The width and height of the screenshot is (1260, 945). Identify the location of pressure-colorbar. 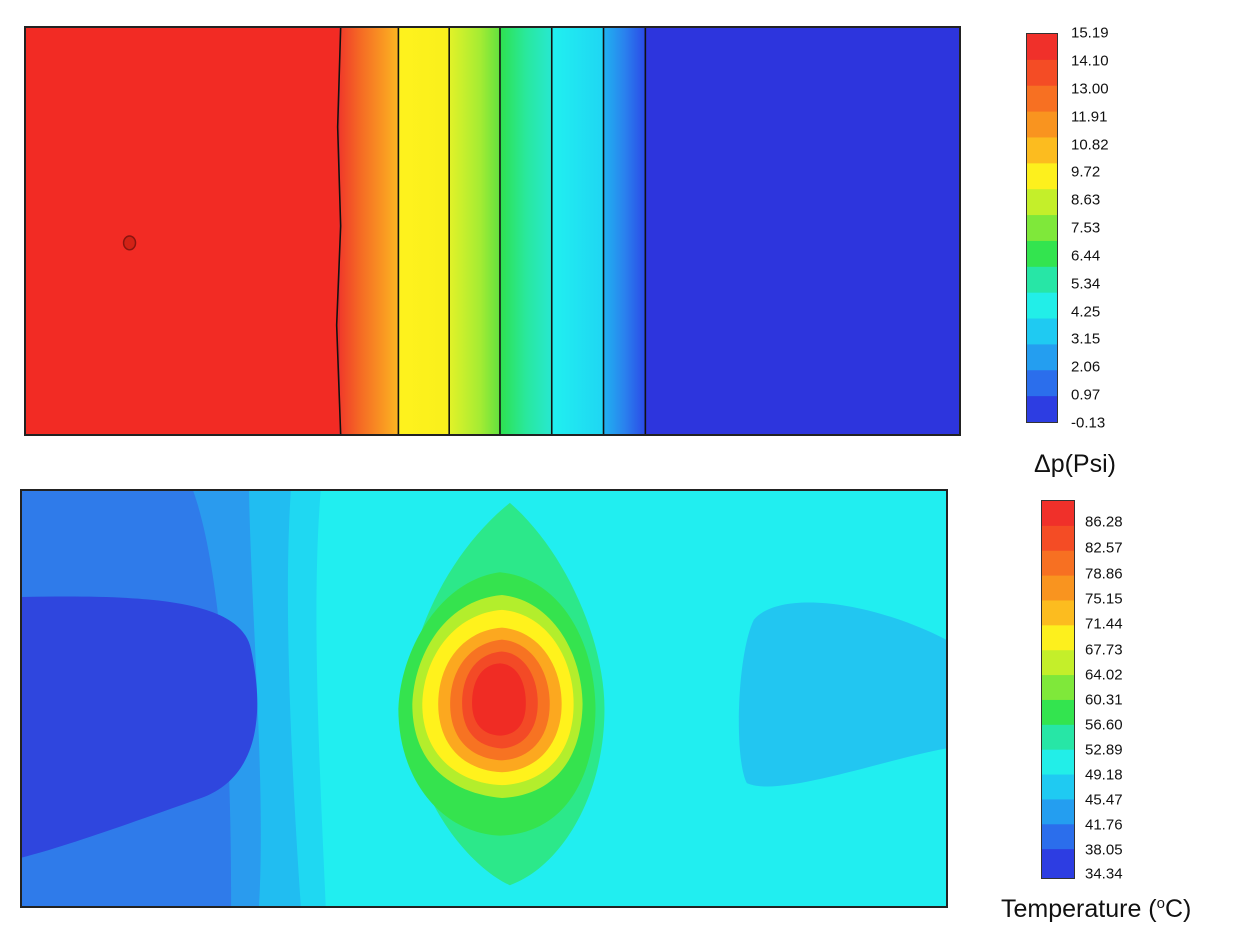
(1042, 228).